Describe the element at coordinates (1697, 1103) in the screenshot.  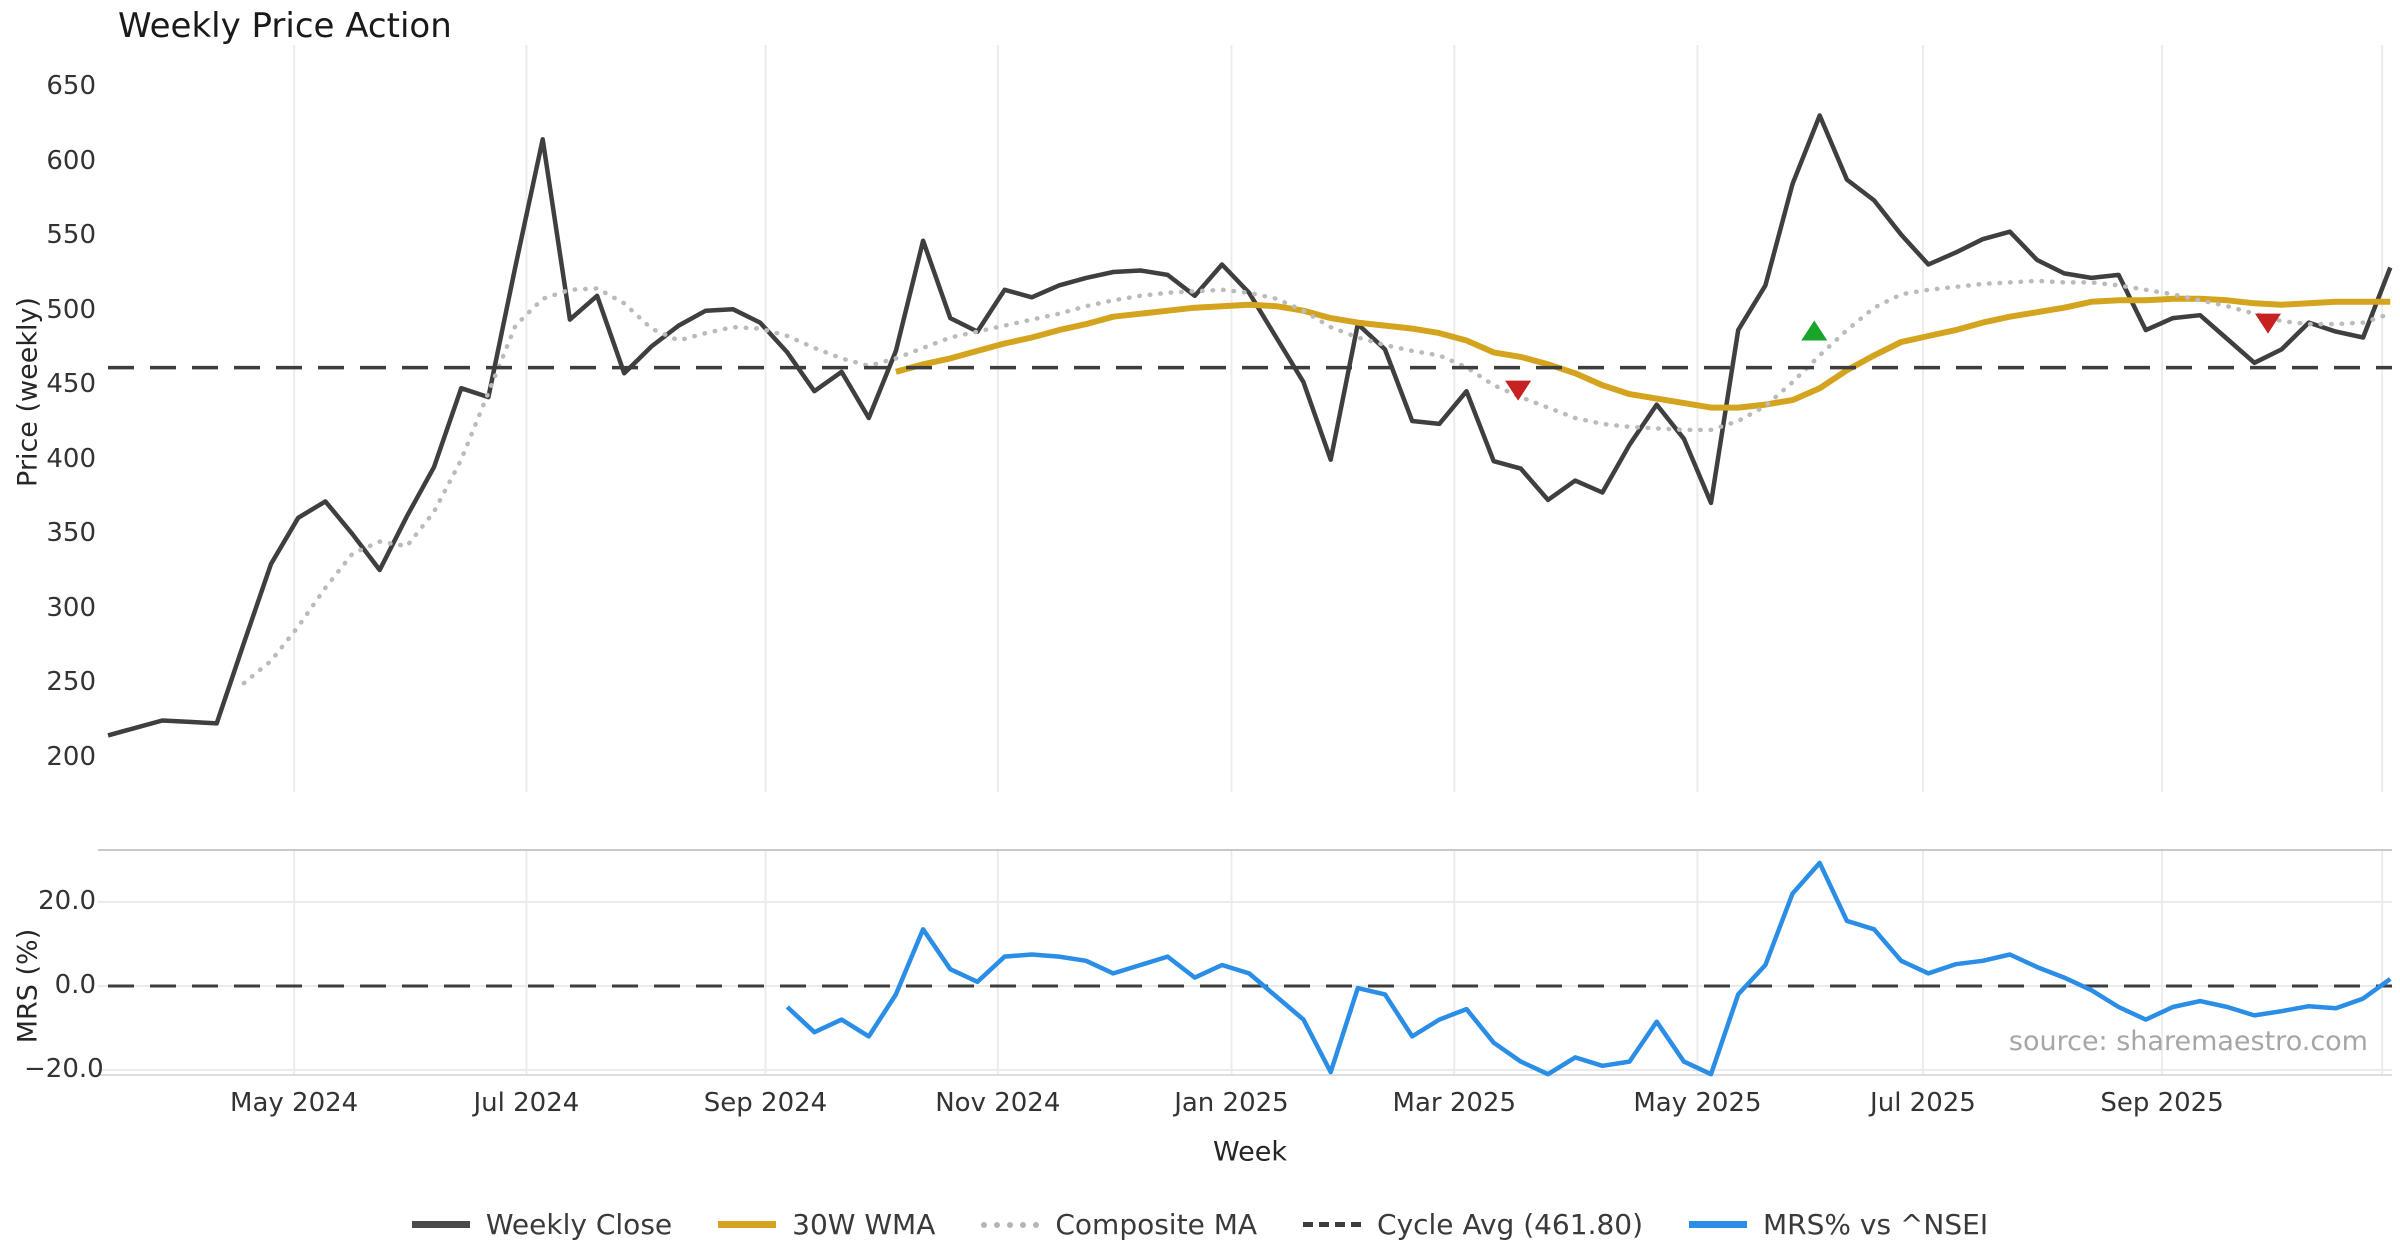
I see `x-tick-label: May 2025` at that location.